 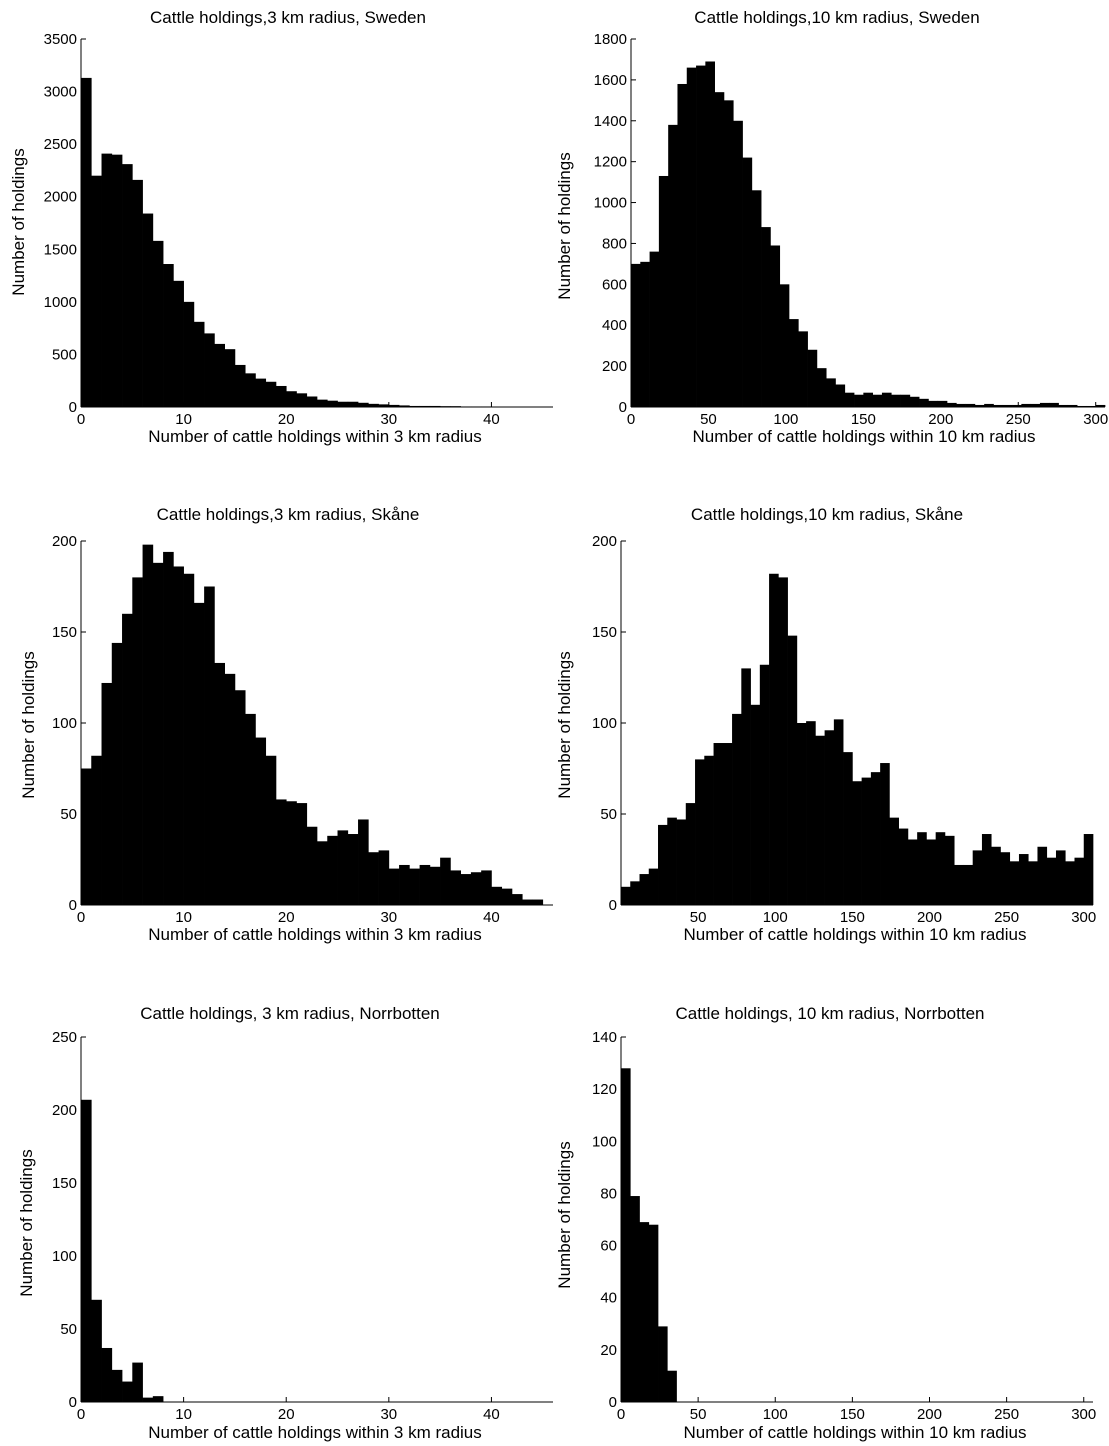 I want to click on y-tick-label: 1600, so click(x=610, y=80).